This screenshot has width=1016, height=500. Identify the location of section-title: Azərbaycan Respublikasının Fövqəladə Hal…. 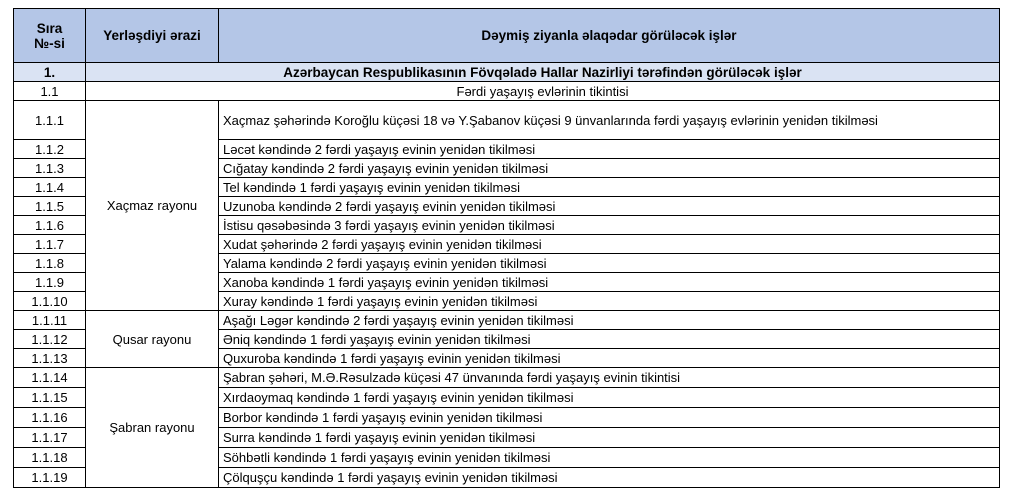
(542, 72).